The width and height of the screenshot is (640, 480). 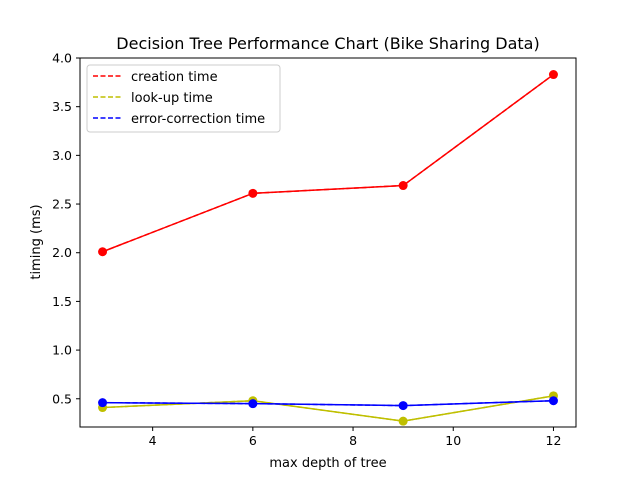 I want to click on y-tick-label: 1.5, so click(x=62, y=301).